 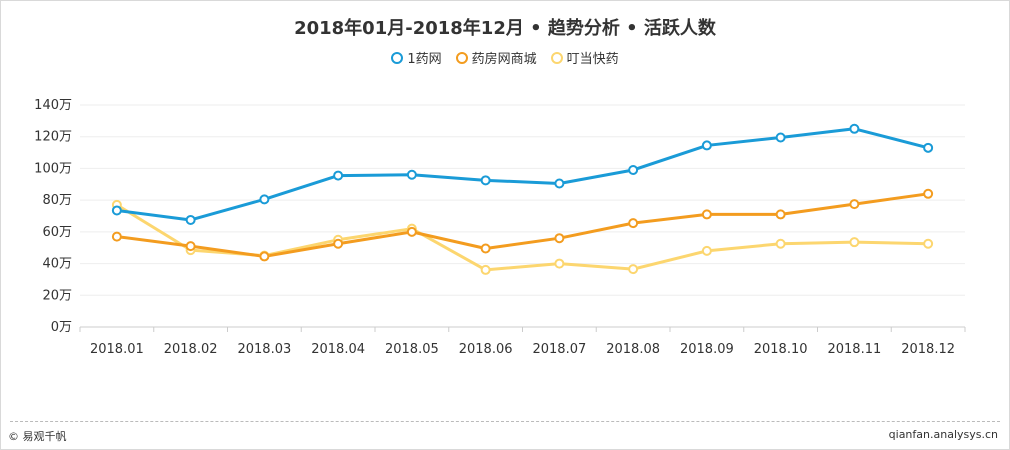 I want to click on x-tick-label: 2018.12, so click(x=928, y=349).